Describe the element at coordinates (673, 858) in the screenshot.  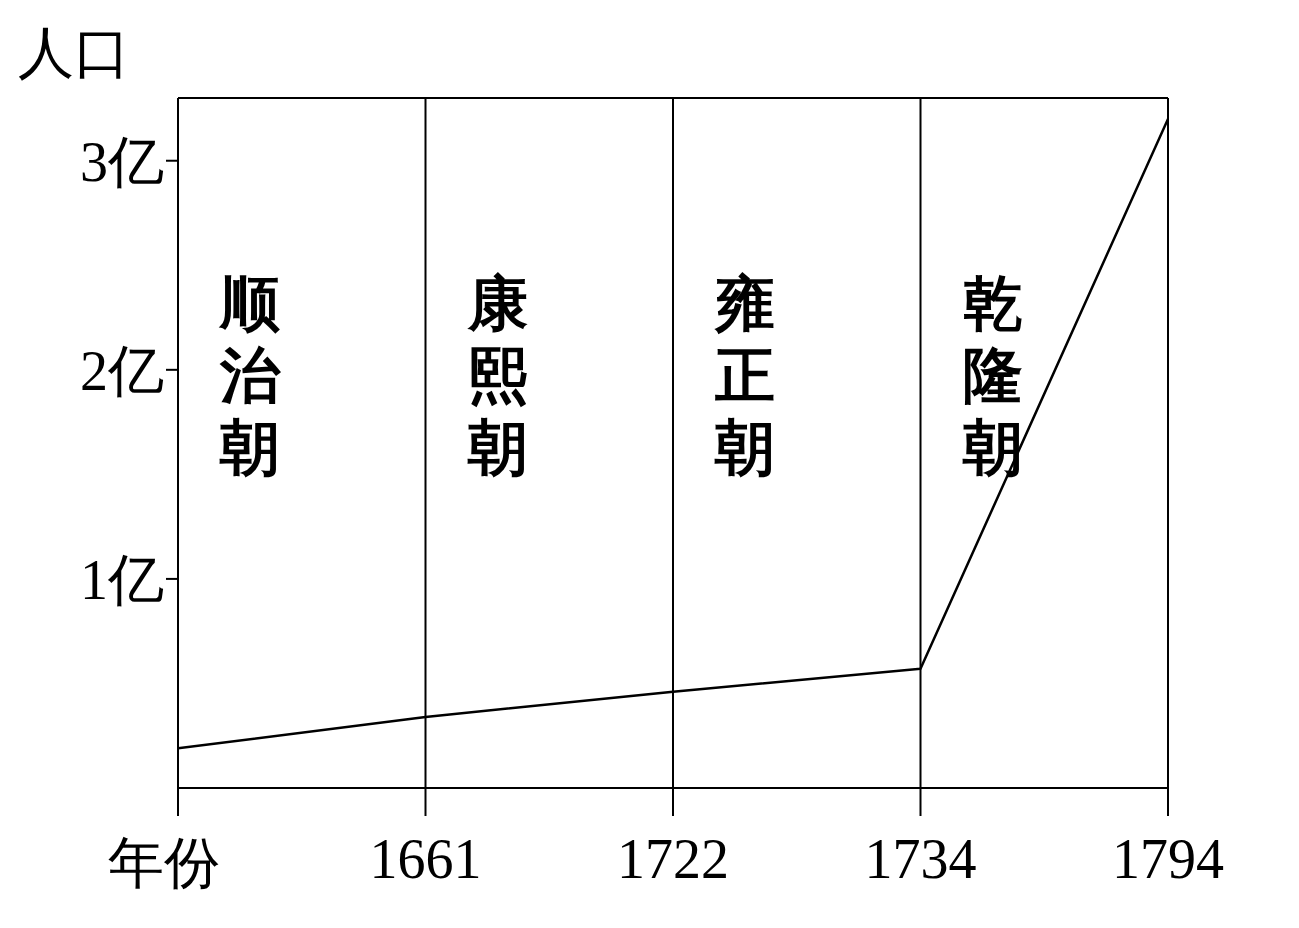
I see `x-tick-label: 1722` at that location.